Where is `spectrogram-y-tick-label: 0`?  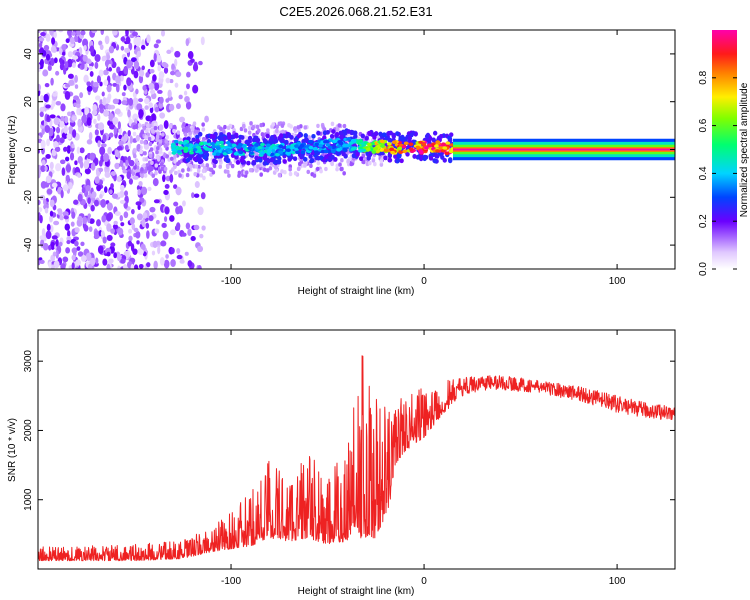 spectrogram-y-tick-label: 0 is located at coordinates (28, 149).